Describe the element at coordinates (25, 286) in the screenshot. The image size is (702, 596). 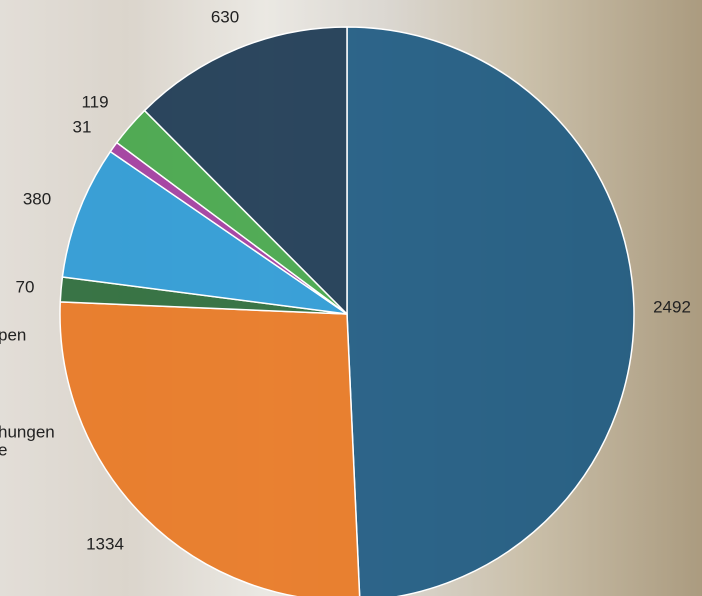
I see `value-label: 70` at that location.